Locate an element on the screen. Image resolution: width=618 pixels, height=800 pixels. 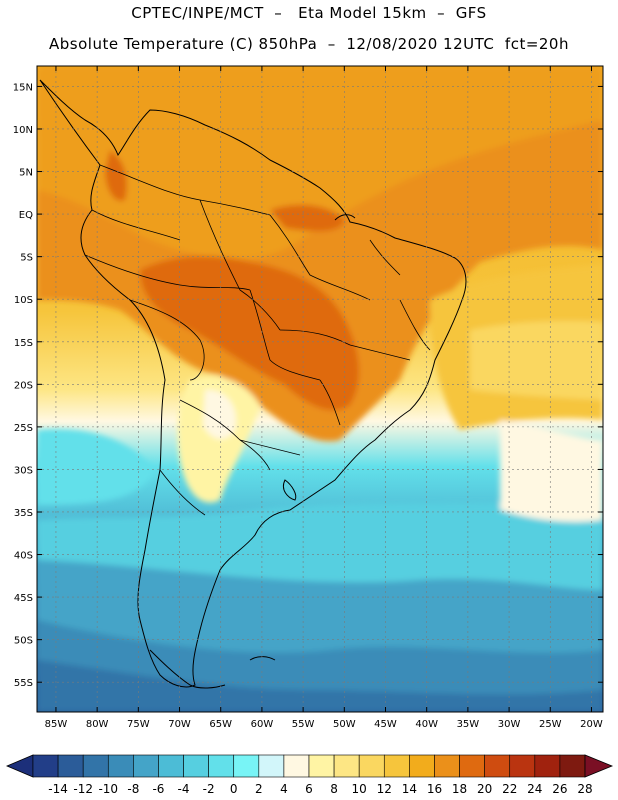
lat-label: 40S is located at coordinates (23, 556).